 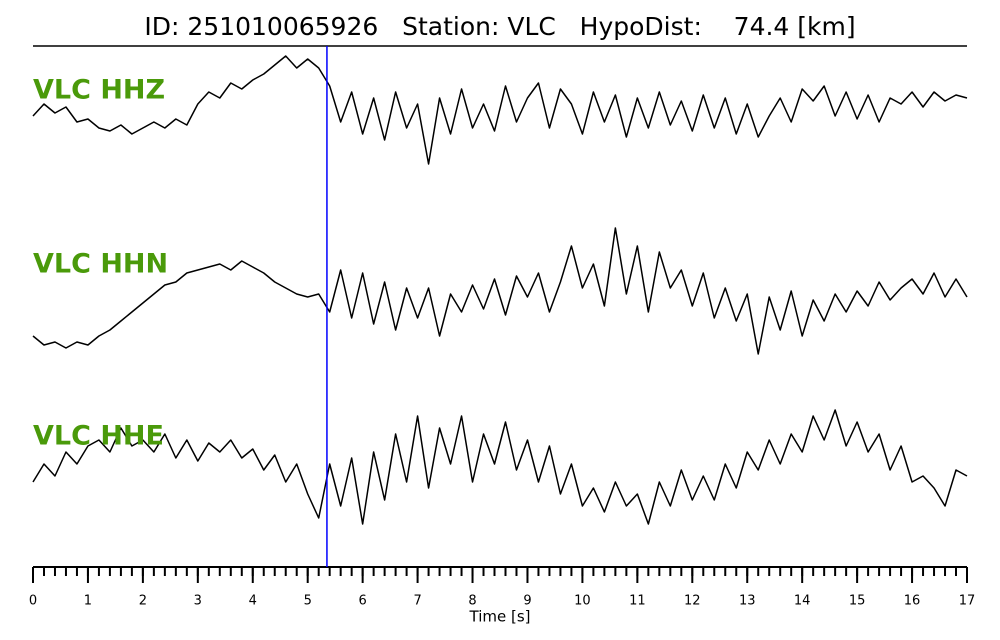 What do you see at coordinates (88, 601) in the screenshot?
I see `x-tick-label: 1` at bounding box center [88, 601].